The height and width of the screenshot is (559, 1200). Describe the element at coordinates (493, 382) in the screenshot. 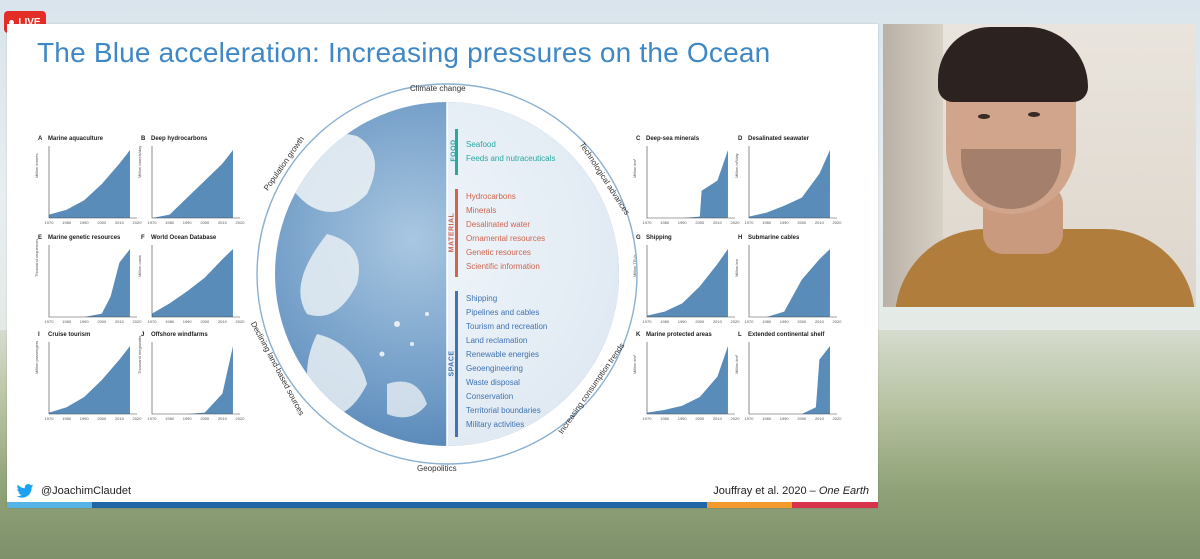

I see `category-item: Waste disposal` at that location.